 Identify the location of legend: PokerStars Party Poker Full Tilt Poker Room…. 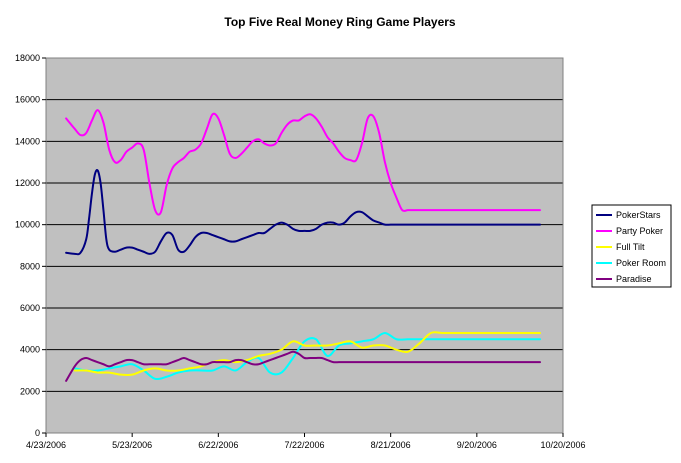
(631, 246).